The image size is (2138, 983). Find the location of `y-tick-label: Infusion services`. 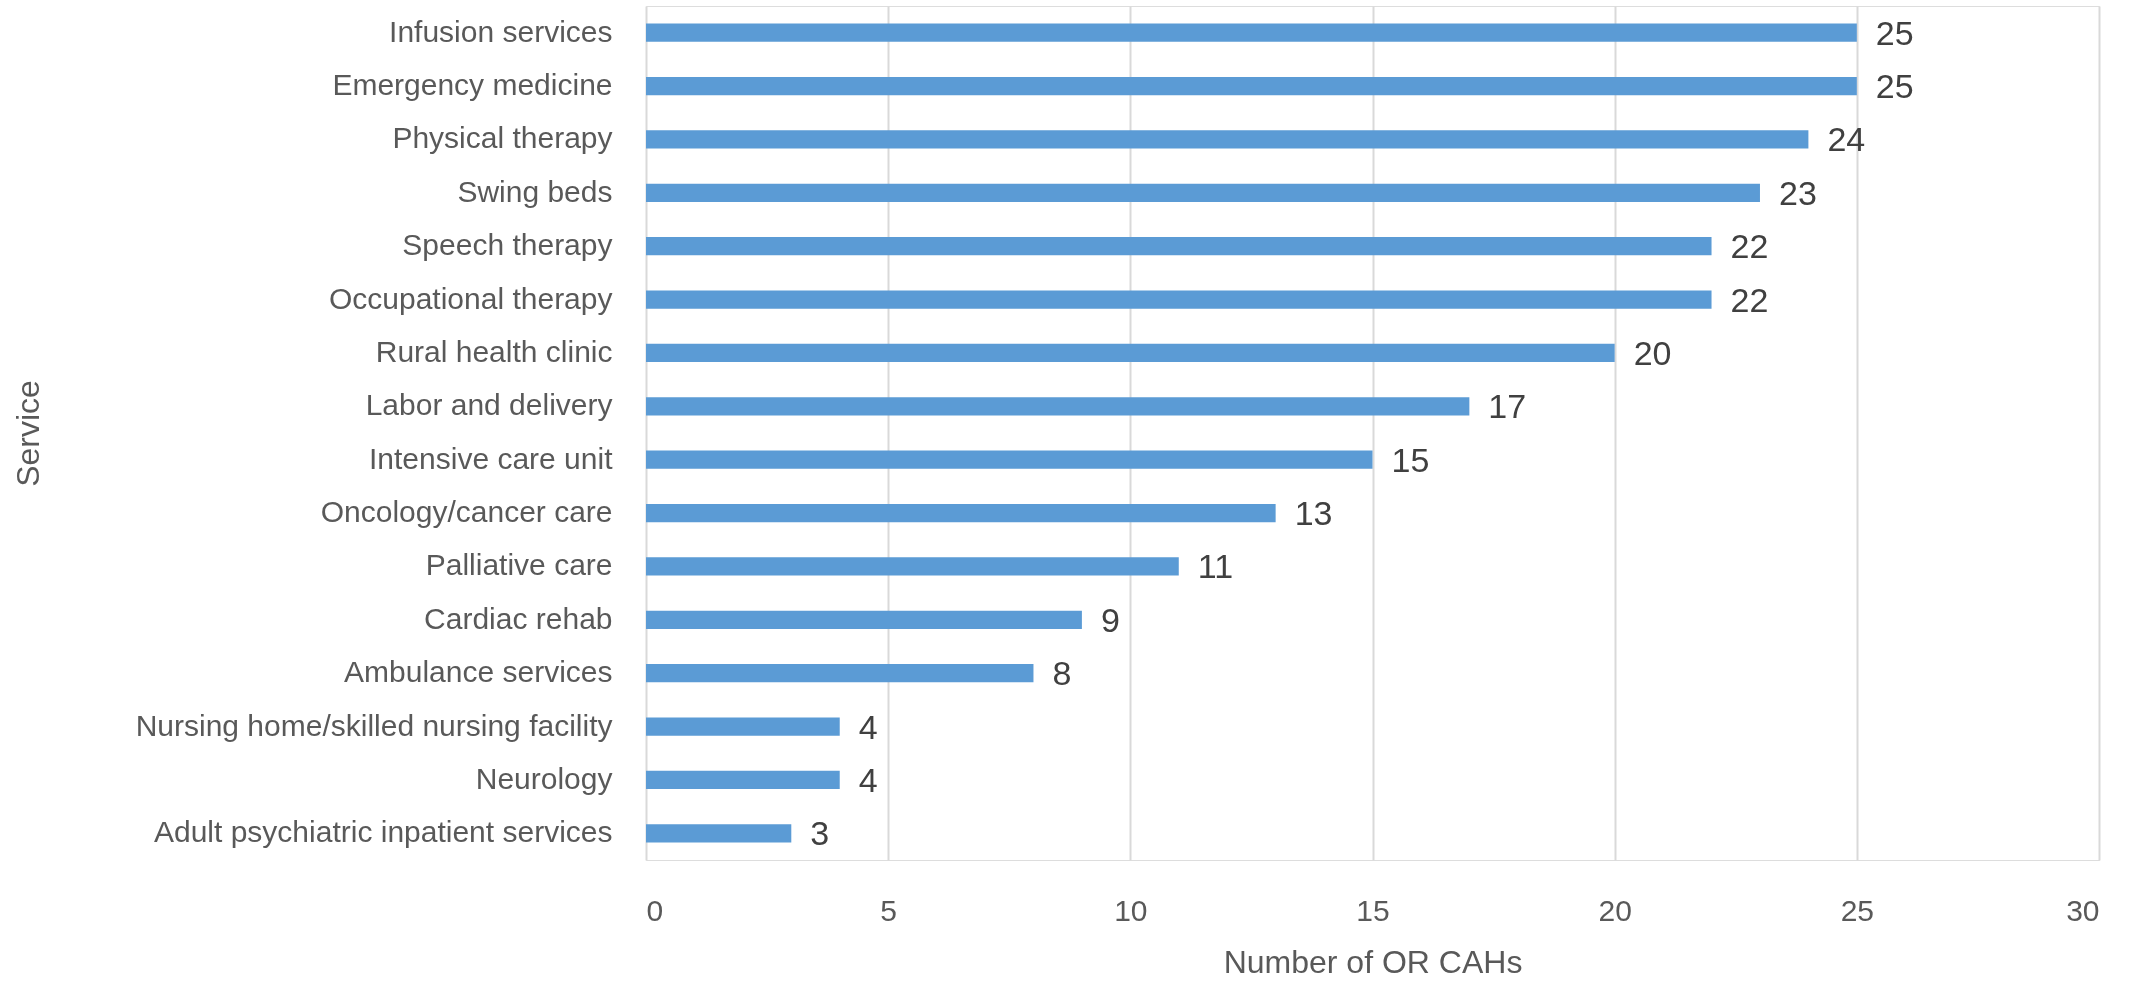

y-tick-label: Infusion services is located at coordinates (501, 31).